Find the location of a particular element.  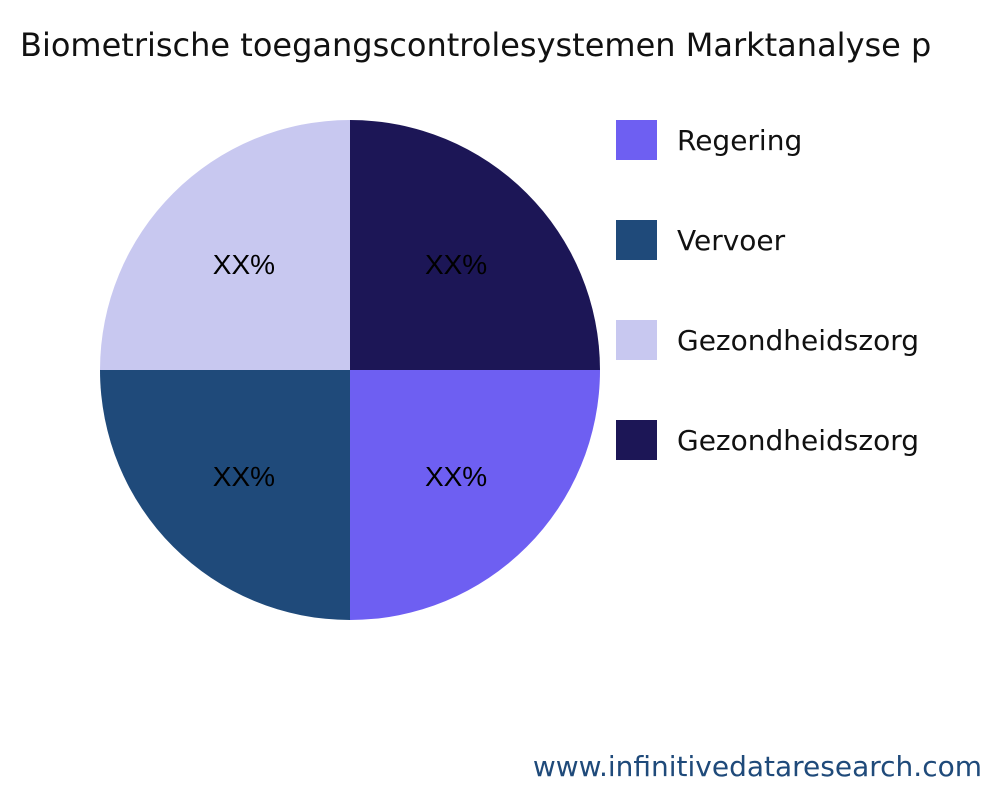

slice-label-1: XX% is located at coordinates (244, 476).